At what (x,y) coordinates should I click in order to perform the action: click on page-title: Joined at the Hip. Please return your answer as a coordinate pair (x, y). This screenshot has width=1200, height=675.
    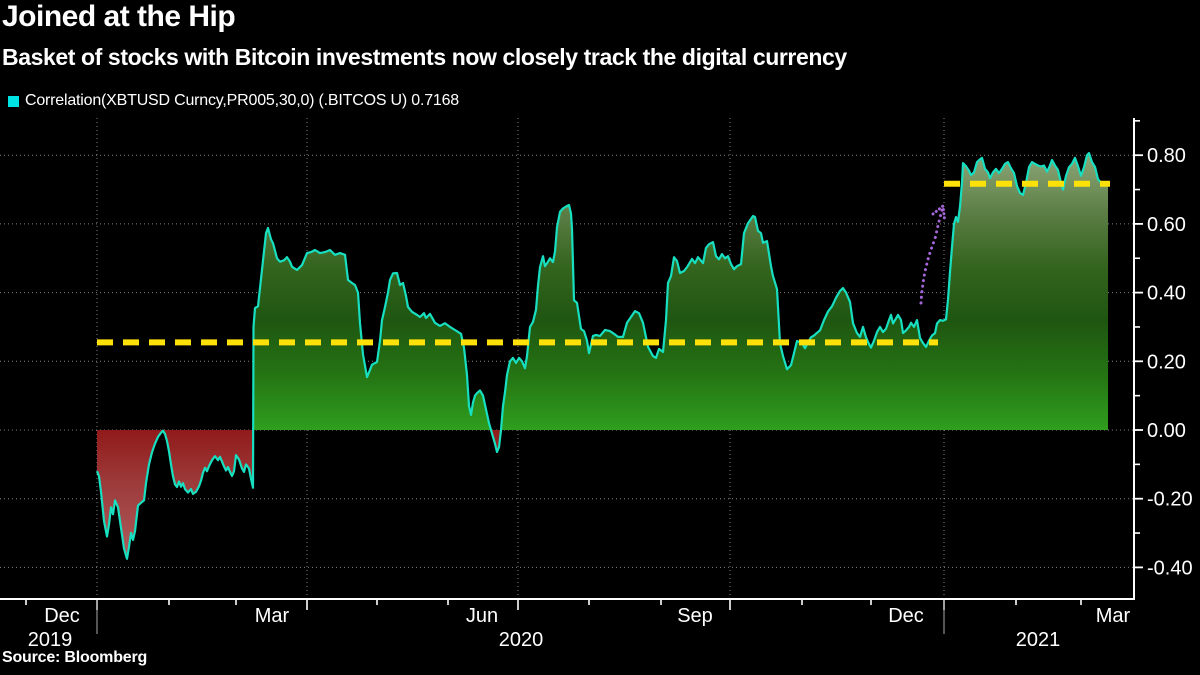
    Looking at the image, I should click on (119, 16).